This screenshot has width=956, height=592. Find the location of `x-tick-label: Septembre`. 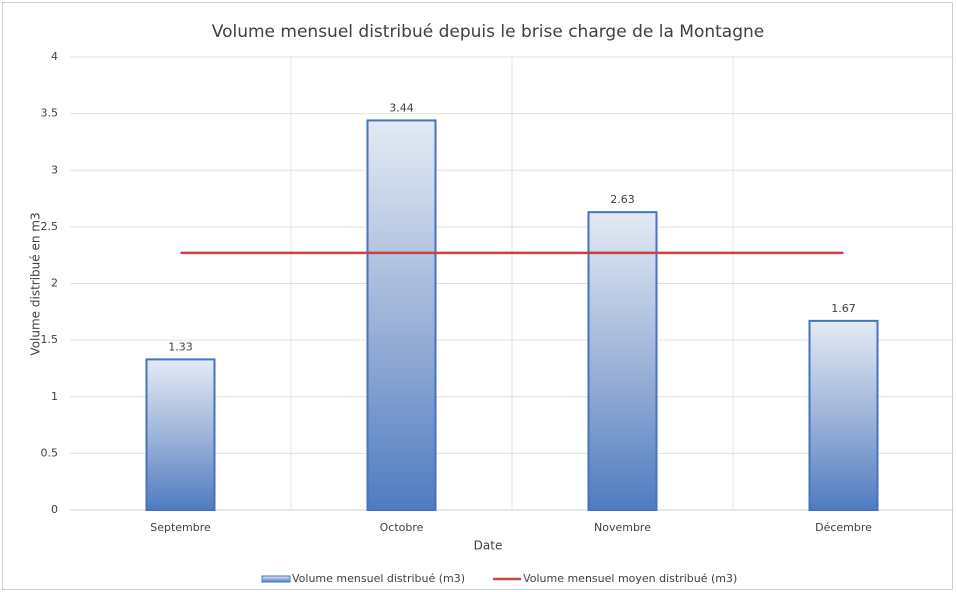

x-tick-label: Septembre is located at coordinates (180, 527).